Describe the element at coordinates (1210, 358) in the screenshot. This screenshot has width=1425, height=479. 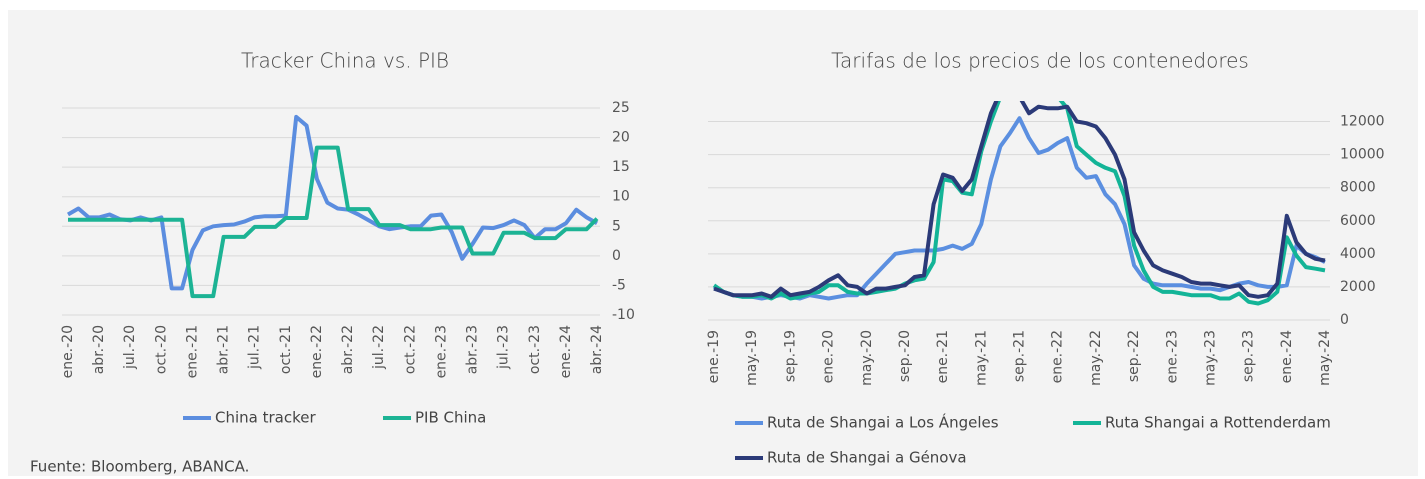
I see `x-tick-label: may.-23` at that location.